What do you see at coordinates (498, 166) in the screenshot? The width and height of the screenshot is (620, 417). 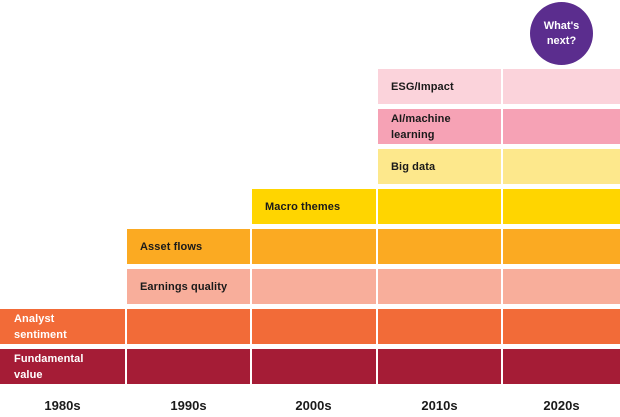 I see `bar-big-data: Big data` at bounding box center [498, 166].